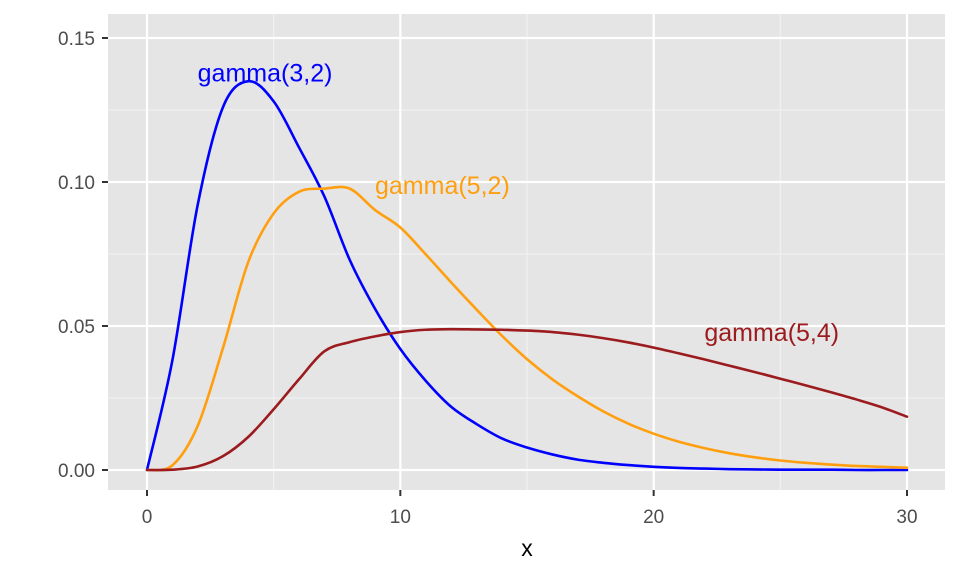  What do you see at coordinates (76, 183) in the screenshot?
I see `y-tick-label: 0.10` at bounding box center [76, 183].